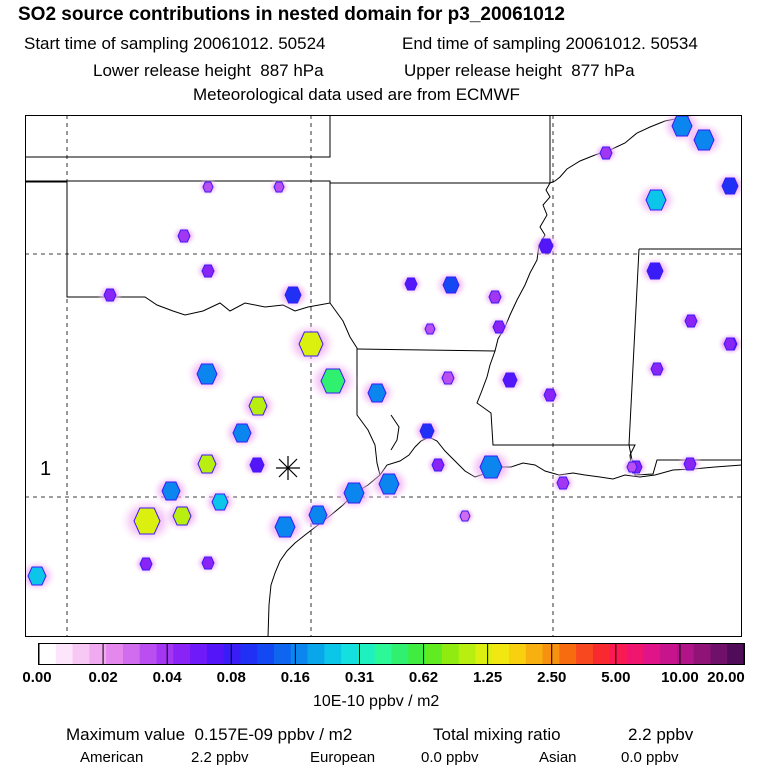  What do you see at coordinates (356, 94) in the screenshot?
I see `met-data-source: Meteorological data used are from ECMWF` at bounding box center [356, 94].